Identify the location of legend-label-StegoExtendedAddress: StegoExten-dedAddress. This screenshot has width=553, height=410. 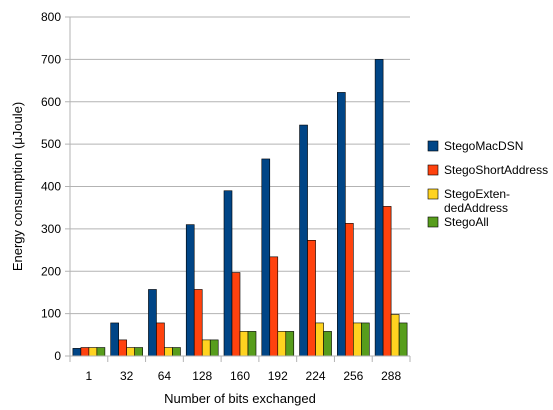
(477, 201).